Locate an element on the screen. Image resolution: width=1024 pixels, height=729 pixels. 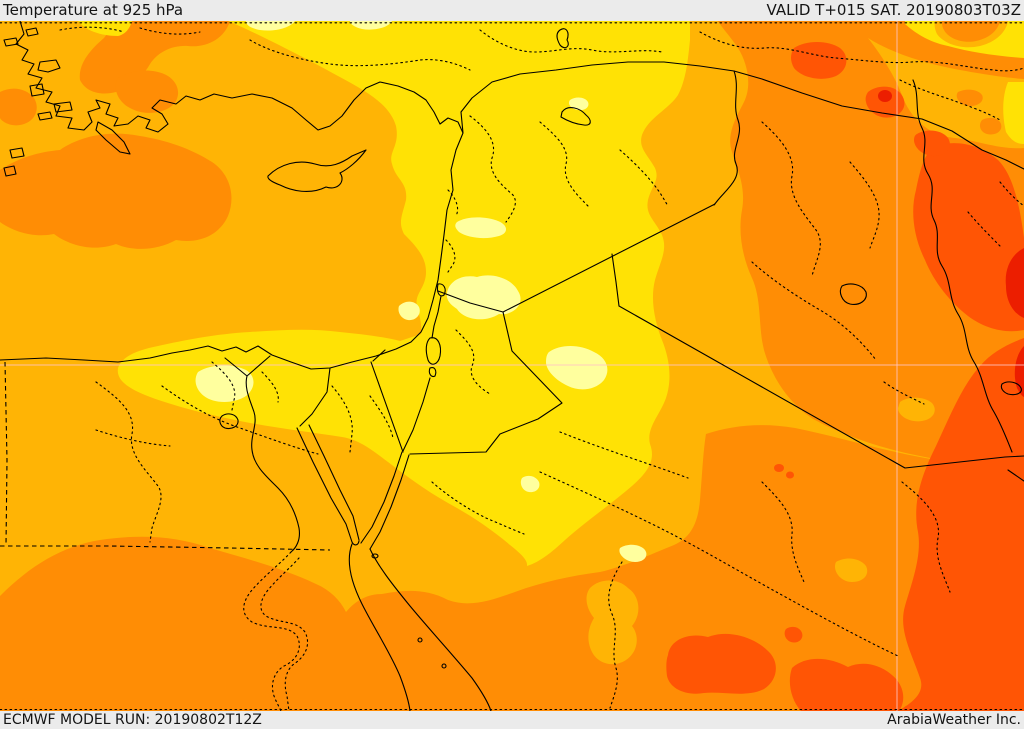
band-orange-aegean-top is located at coordinates (154, 57).